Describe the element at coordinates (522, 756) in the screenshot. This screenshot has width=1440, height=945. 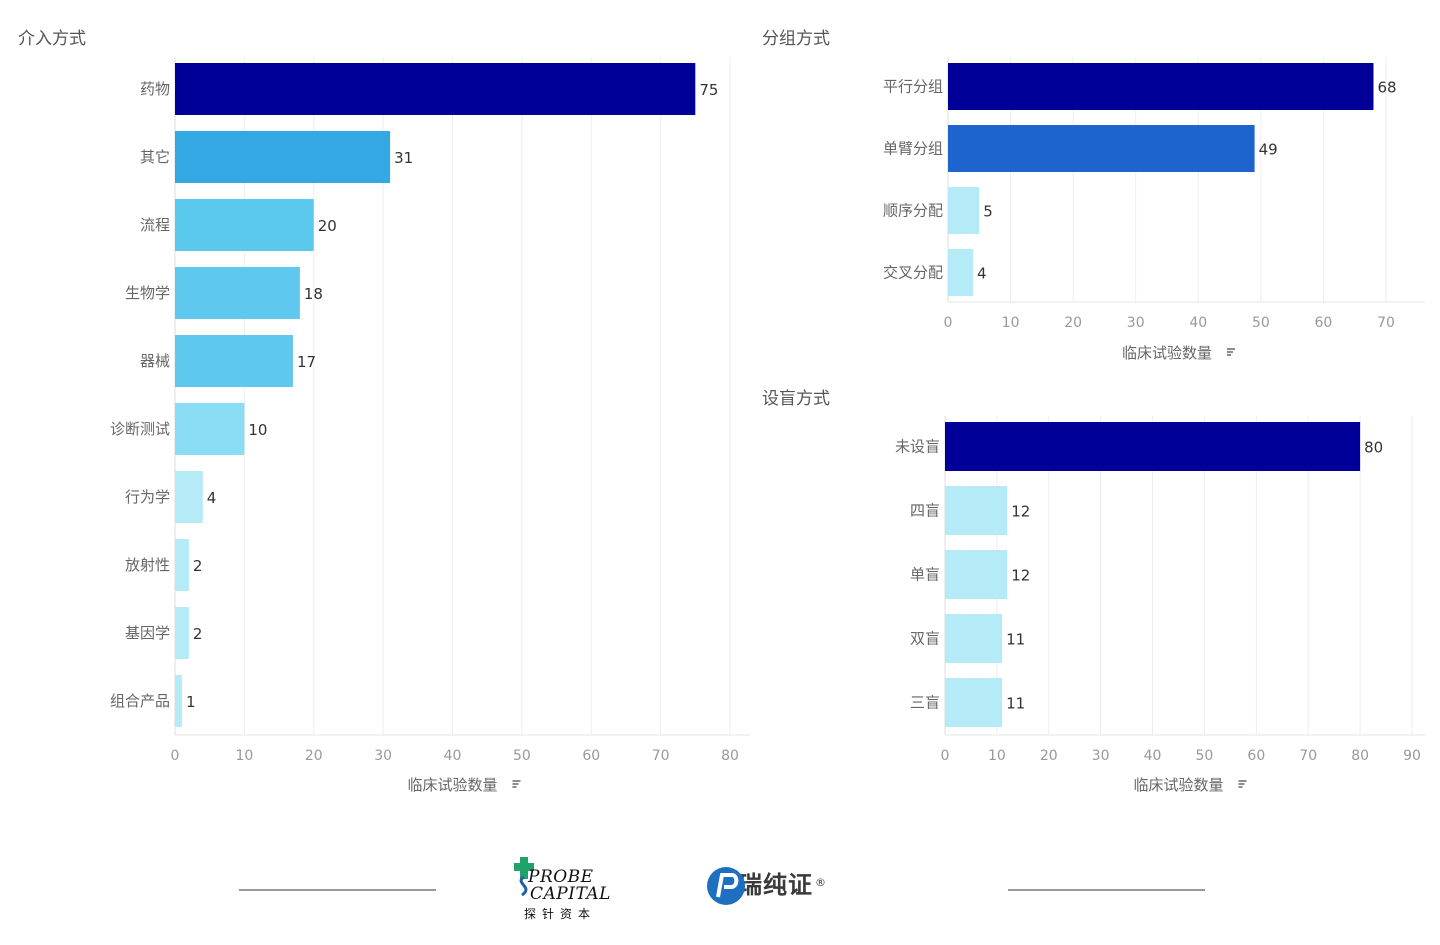
I see `tick-label-intervention: 50` at that location.